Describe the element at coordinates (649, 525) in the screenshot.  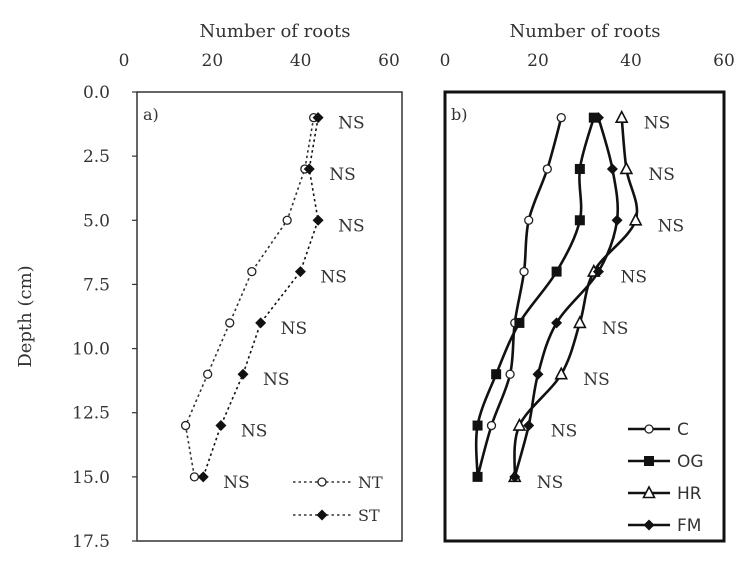
I see `legend-marker-fm` at that location.